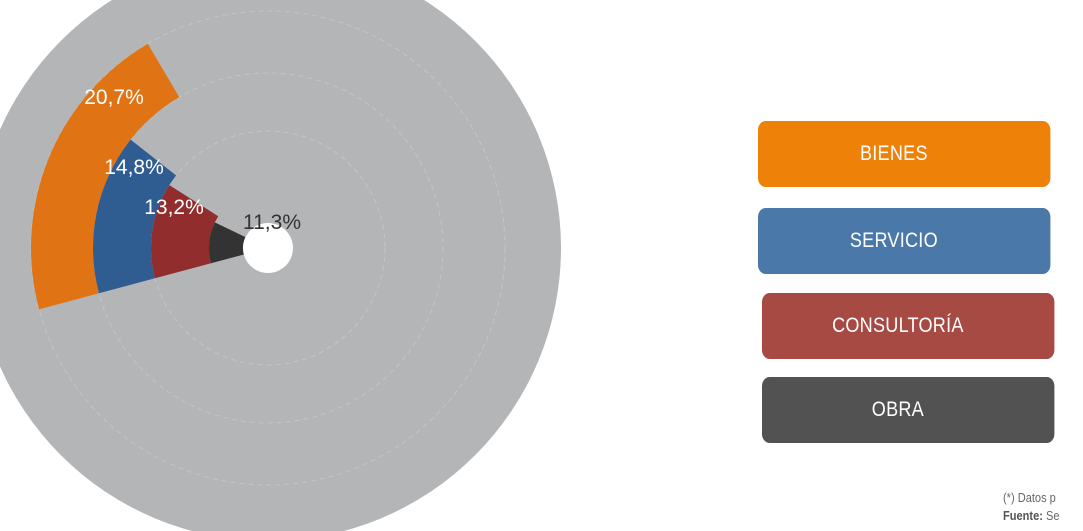 This screenshot has height=531, width=1083. I want to click on legend-label-consultoria: CONSULTORÍA, so click(898, 325).